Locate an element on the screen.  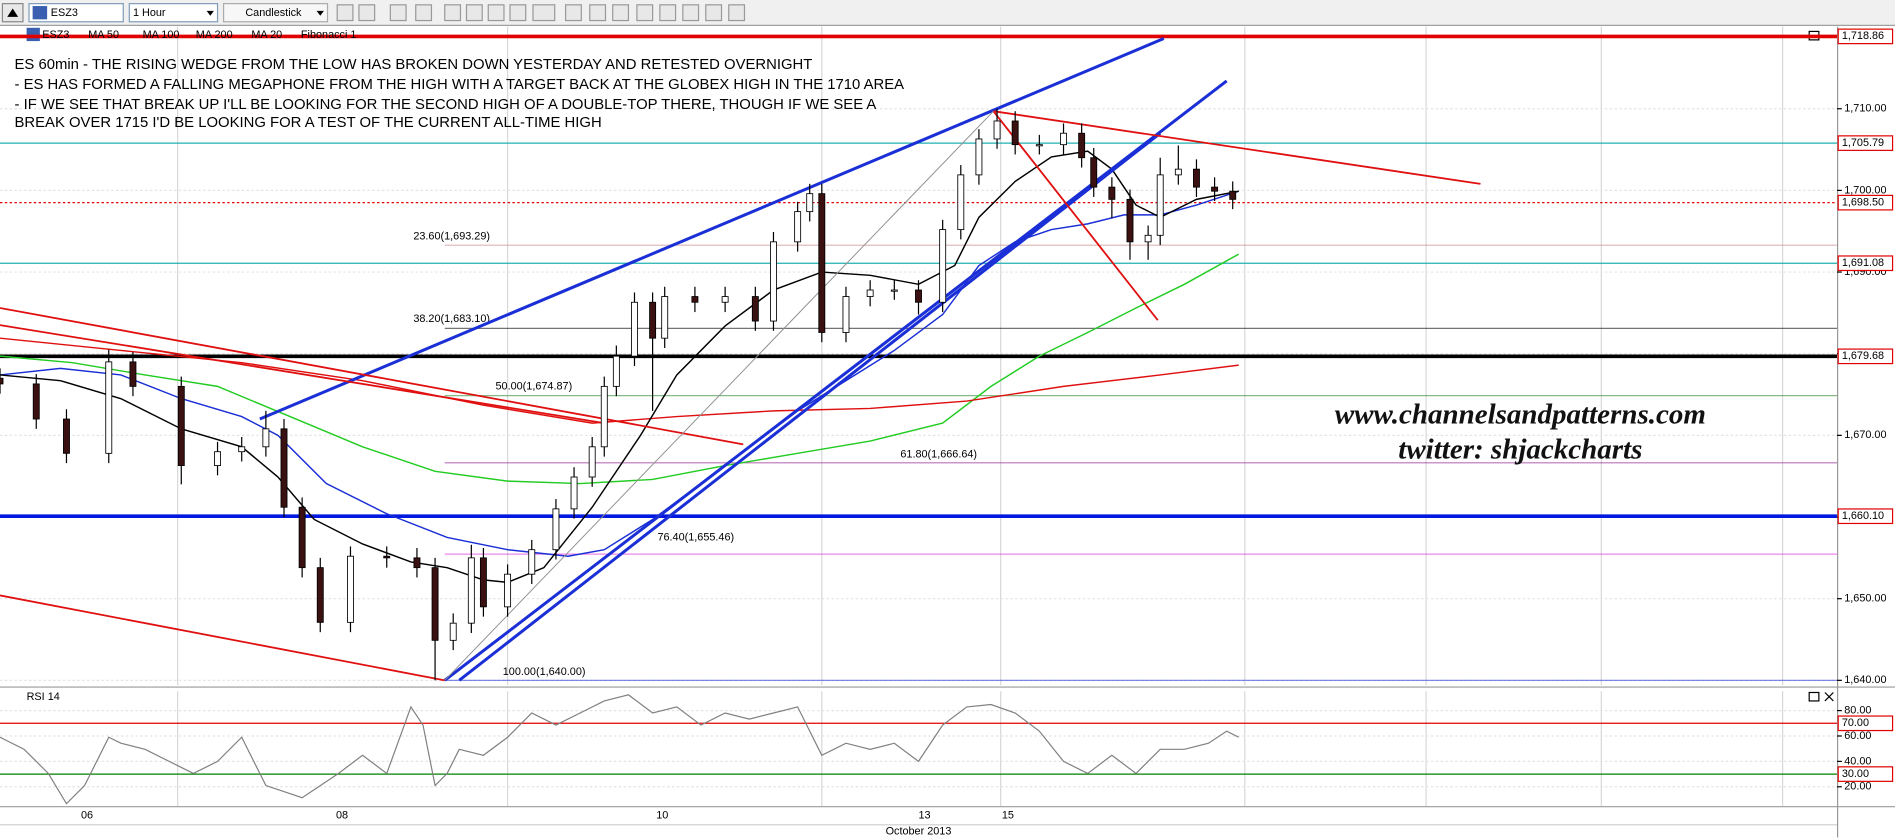
legend-symbol-icon is located at coordinates (33, 34).